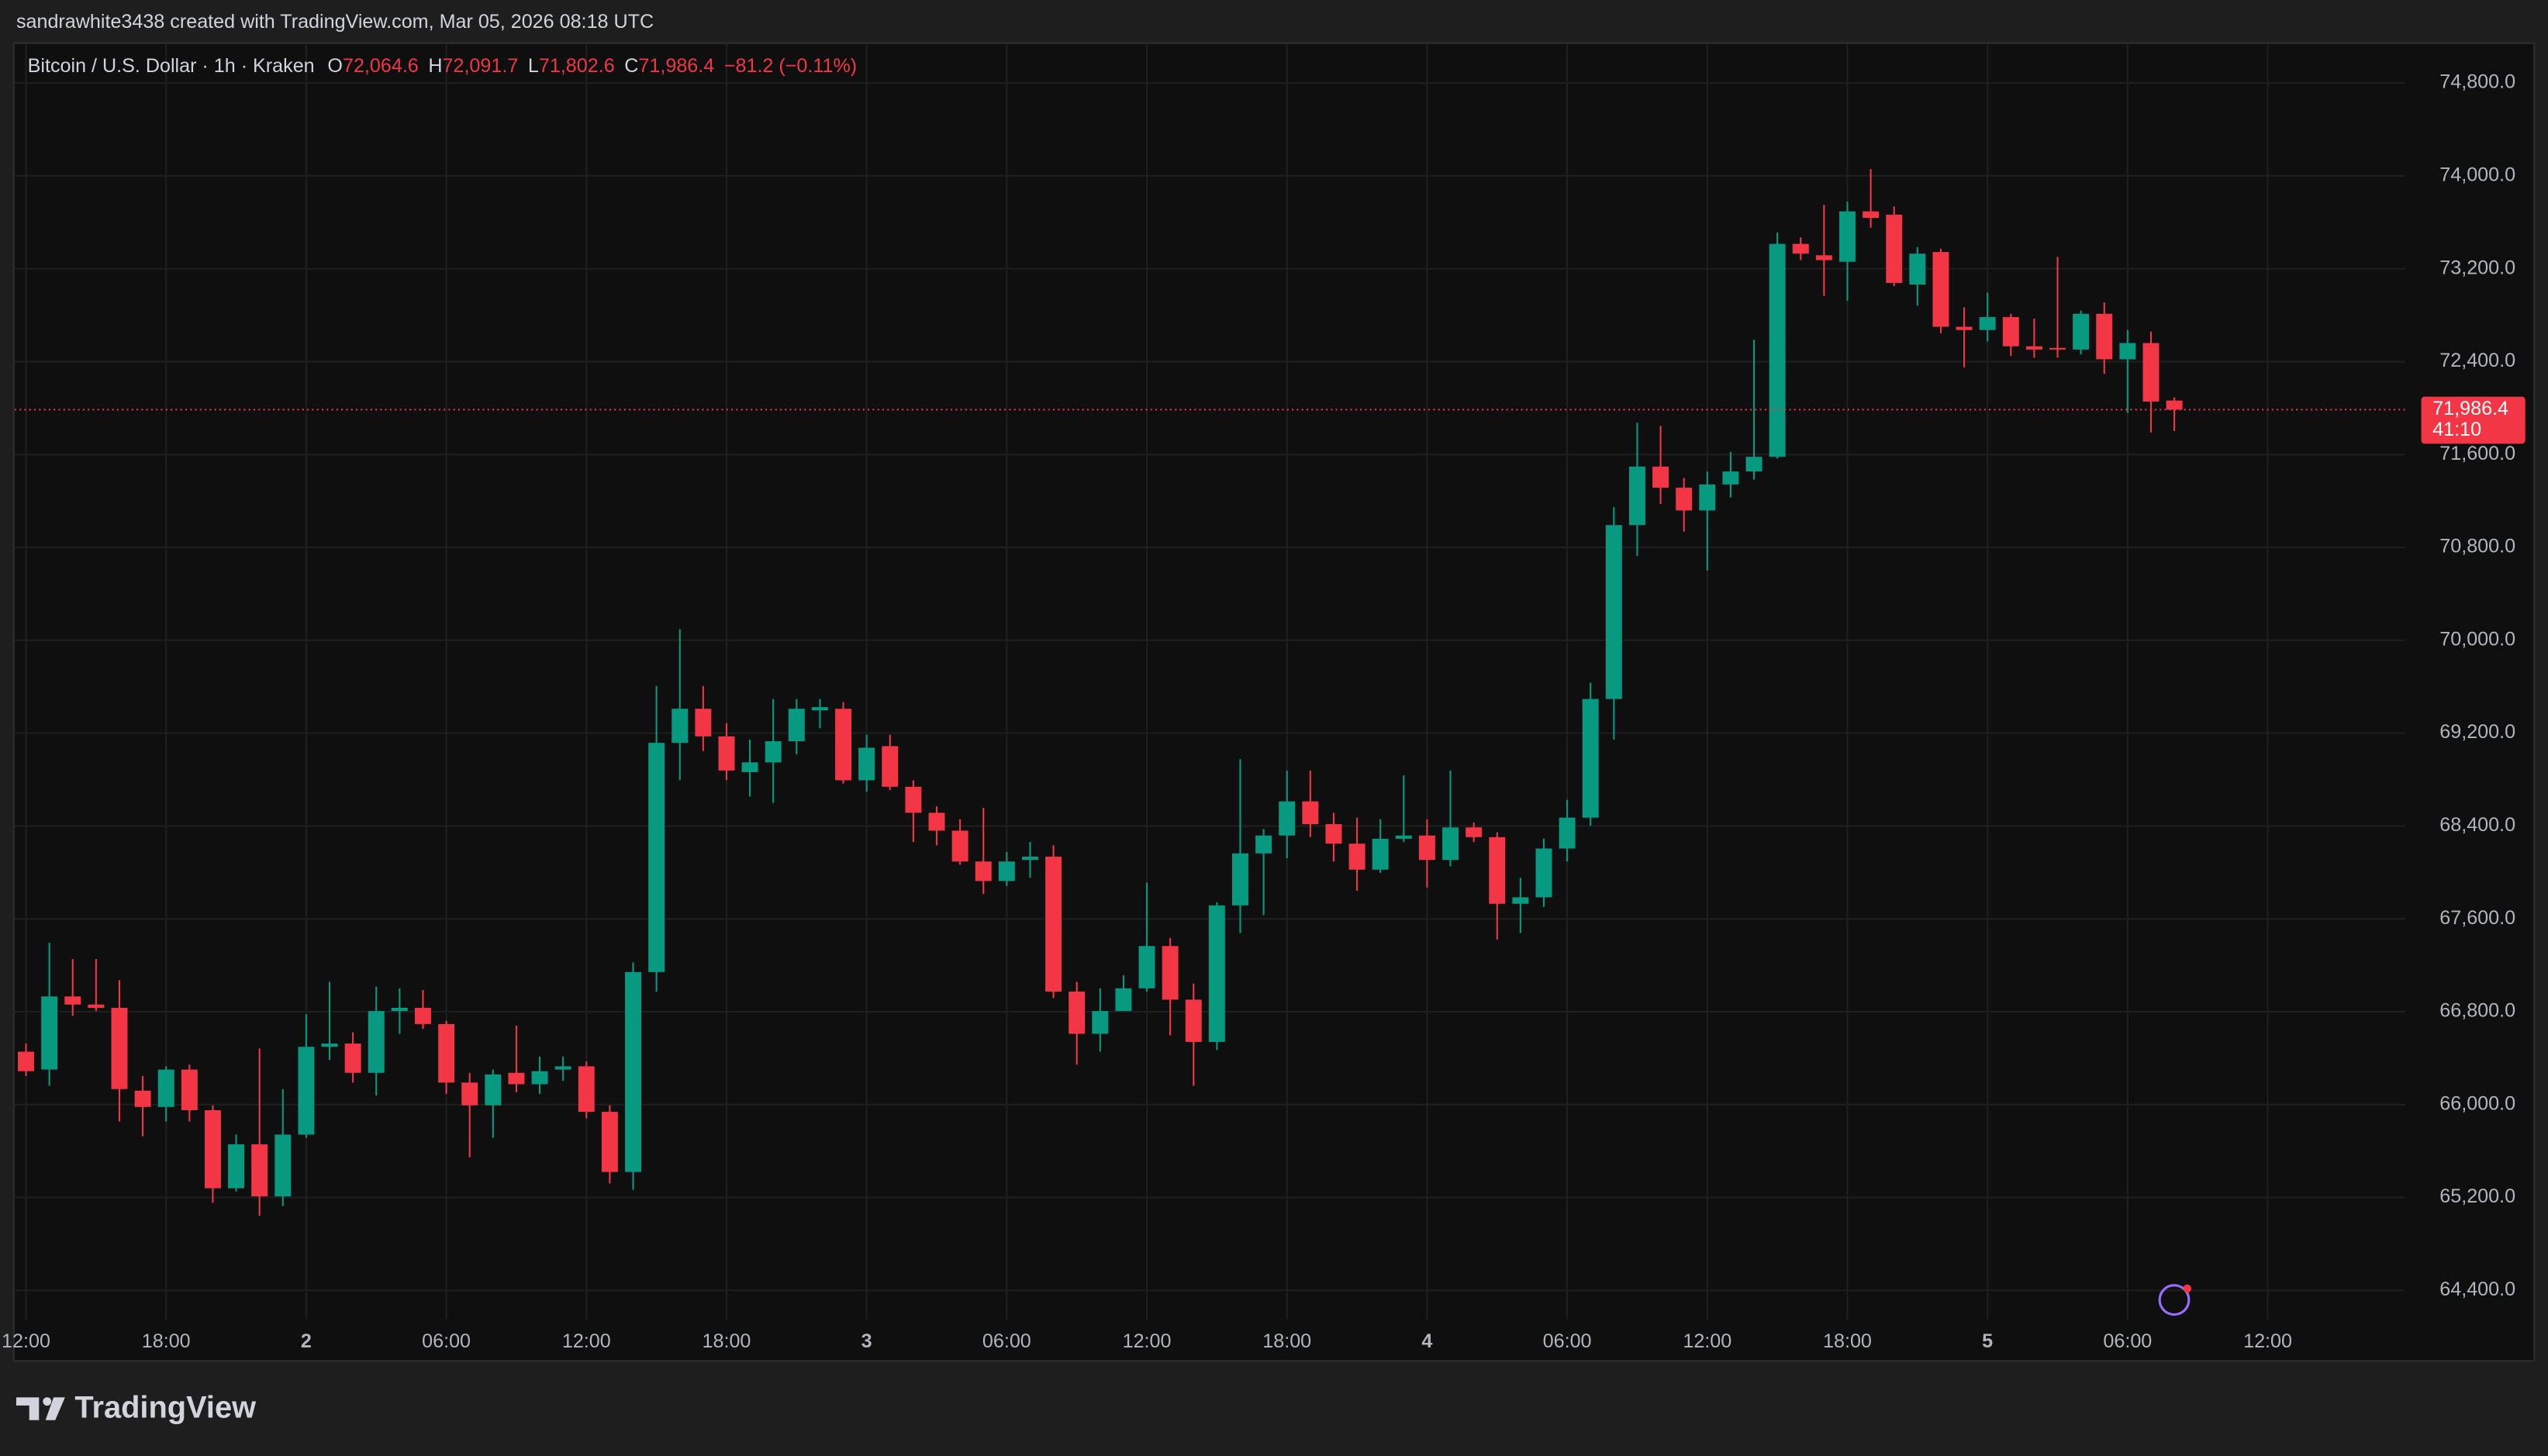 This screenshot has height=1456, width=2548. What do you see at coordinates (2477, 732) in the screenshot?
I see `y-tick-label: 69,200.0` at bounding box center [2477, 732].